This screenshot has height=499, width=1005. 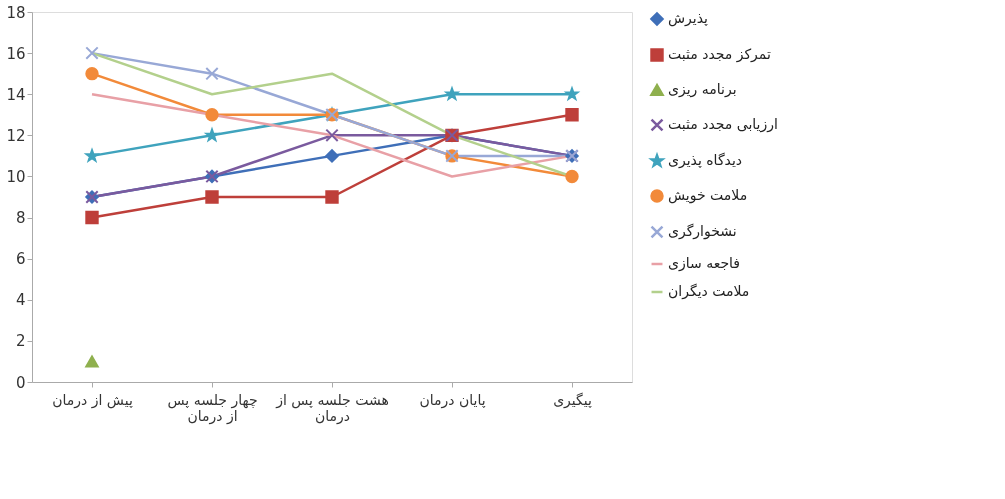 I want to click on y-tick-label: 18, so click(x=16, y=12).